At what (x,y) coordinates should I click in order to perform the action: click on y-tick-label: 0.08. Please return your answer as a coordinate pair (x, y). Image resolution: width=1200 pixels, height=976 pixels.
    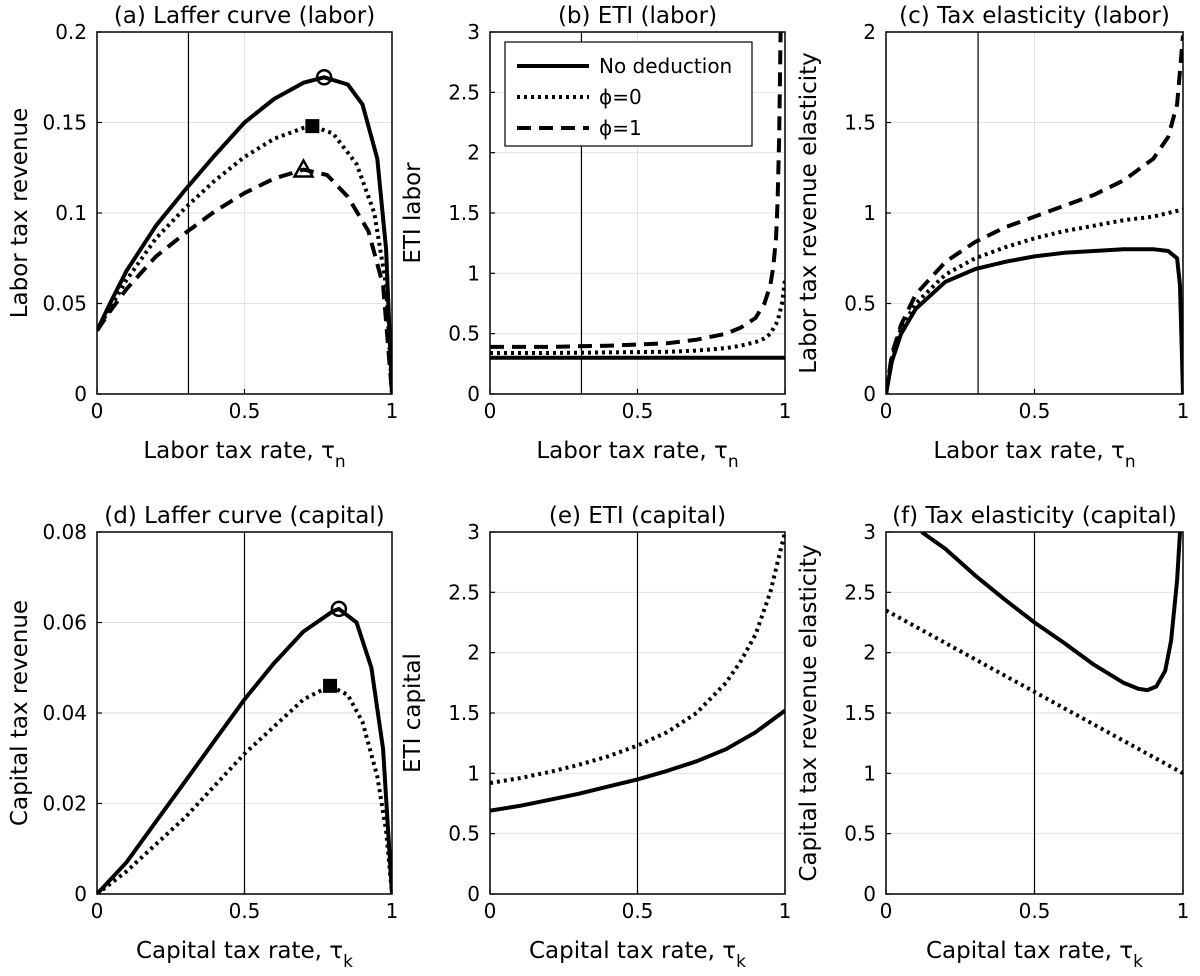
    Looking at the image, I should click on (64, 532).